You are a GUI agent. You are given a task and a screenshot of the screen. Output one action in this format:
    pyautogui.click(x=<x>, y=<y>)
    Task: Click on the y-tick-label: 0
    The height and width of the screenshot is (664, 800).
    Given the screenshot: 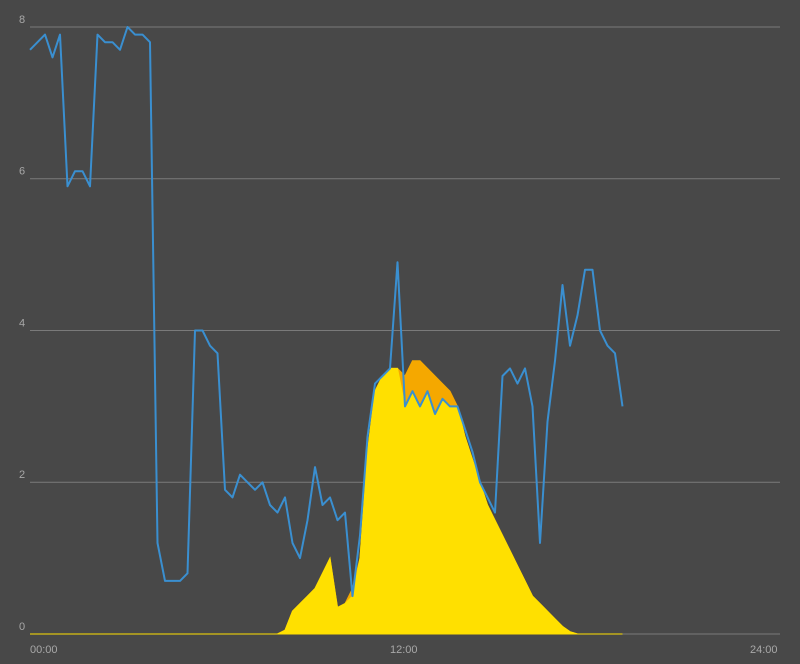 What is the action you would take?
    pyautogui.click(x=22, y=627)
    